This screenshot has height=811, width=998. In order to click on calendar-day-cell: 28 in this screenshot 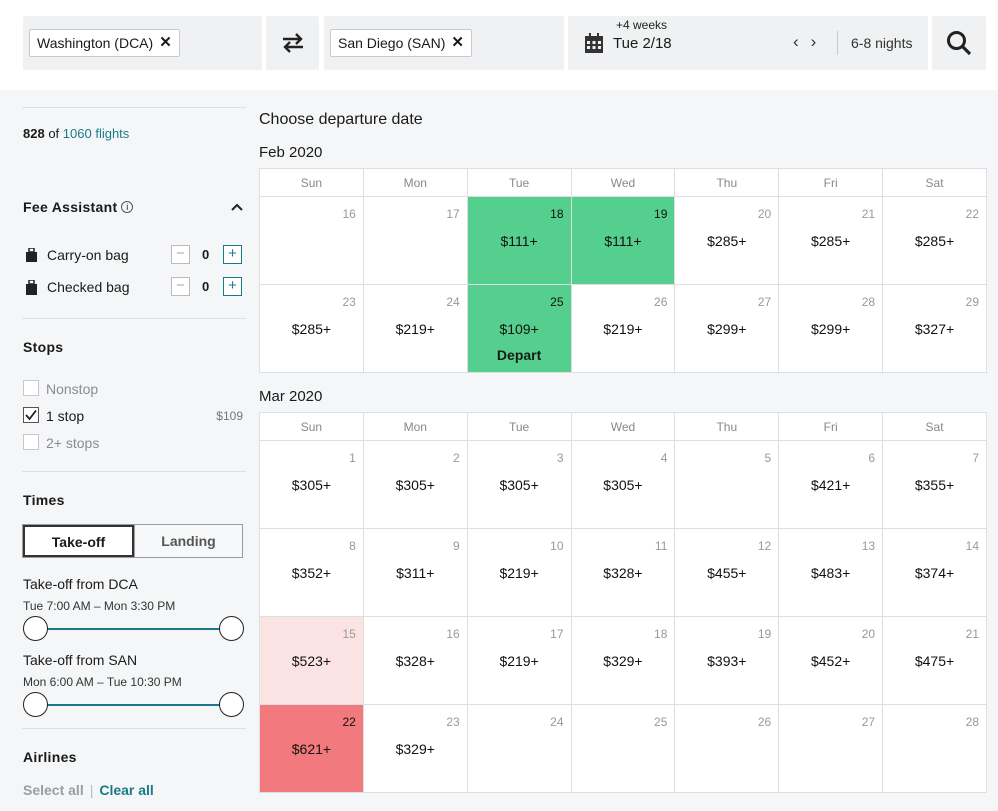, I will do `click(934, 748)`.